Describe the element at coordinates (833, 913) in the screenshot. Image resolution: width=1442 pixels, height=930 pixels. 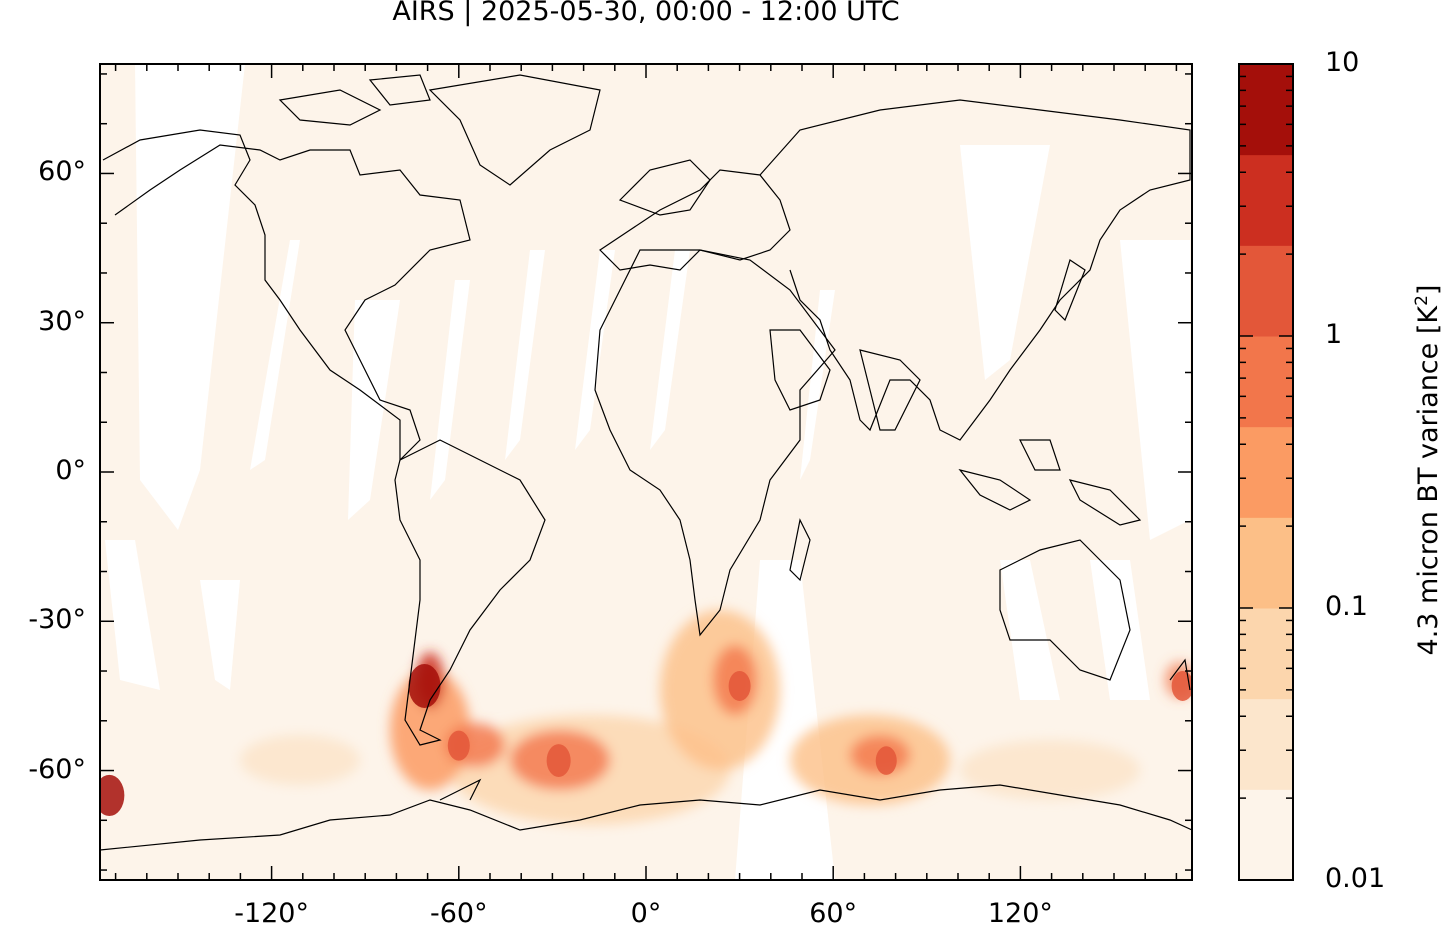
I see `lon-label: 60°` at that location.